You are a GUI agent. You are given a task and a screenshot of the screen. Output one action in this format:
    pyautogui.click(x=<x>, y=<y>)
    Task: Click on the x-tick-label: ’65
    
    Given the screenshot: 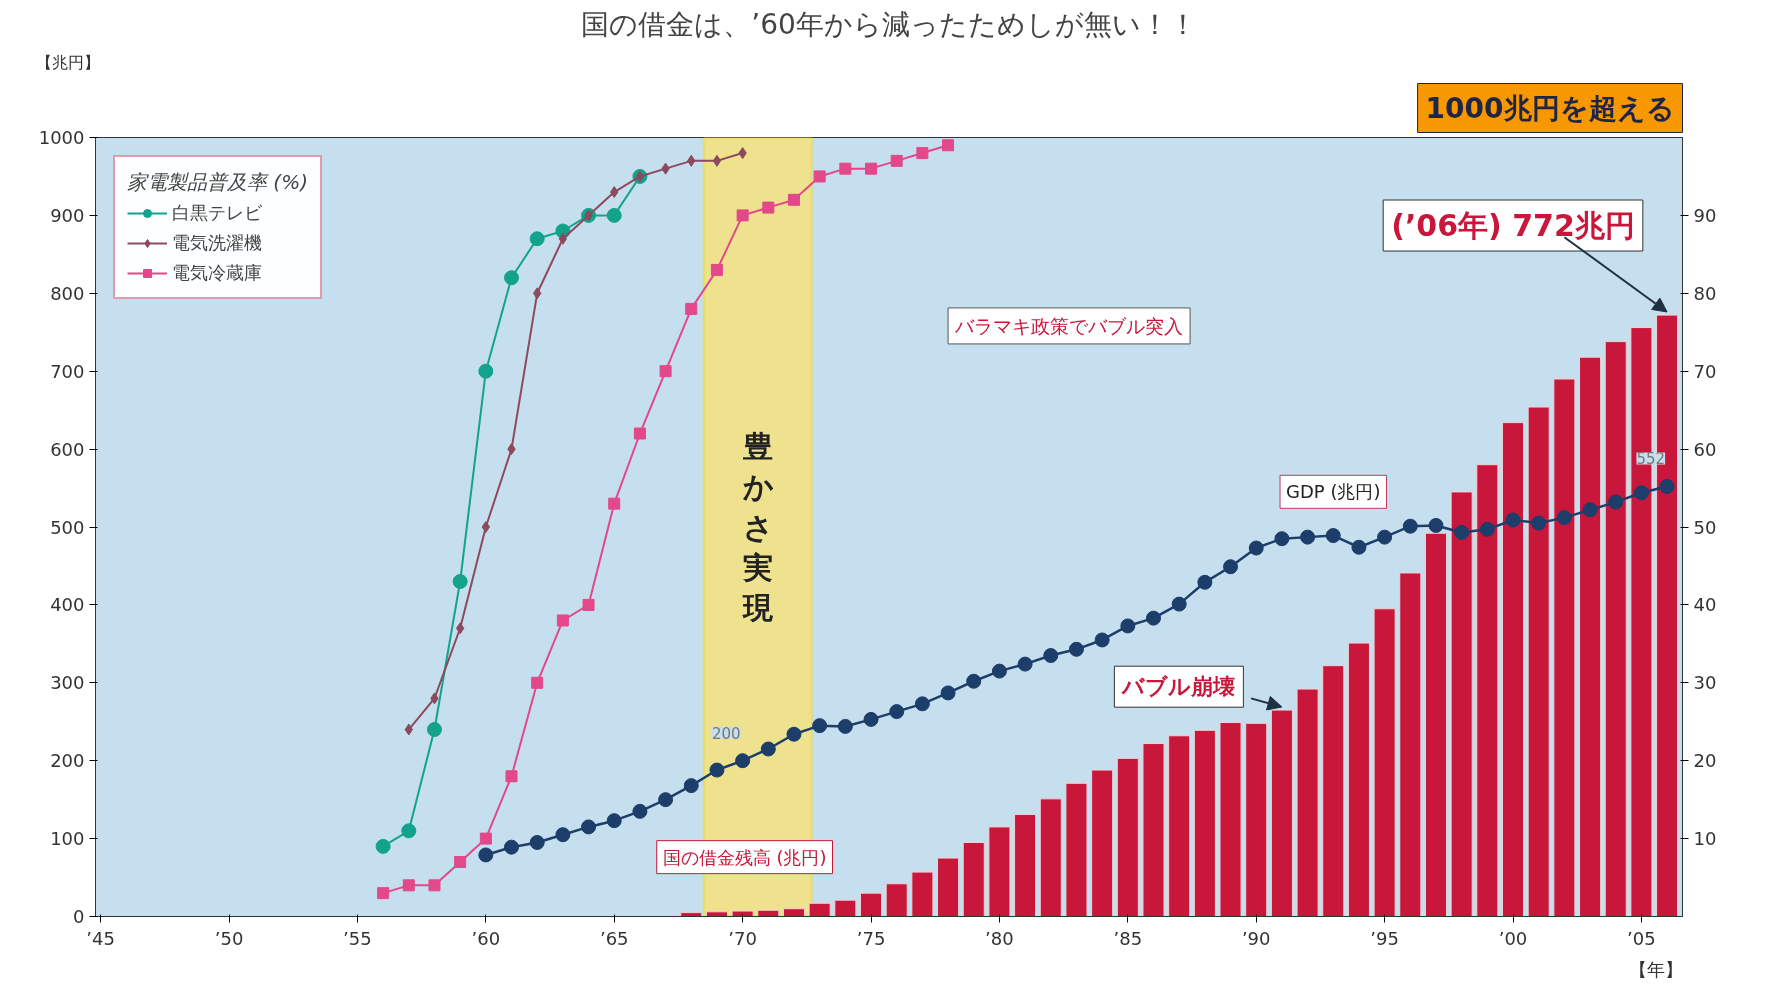 What is the action you would take?
    pyautogui.click(x=614, y=938)
    